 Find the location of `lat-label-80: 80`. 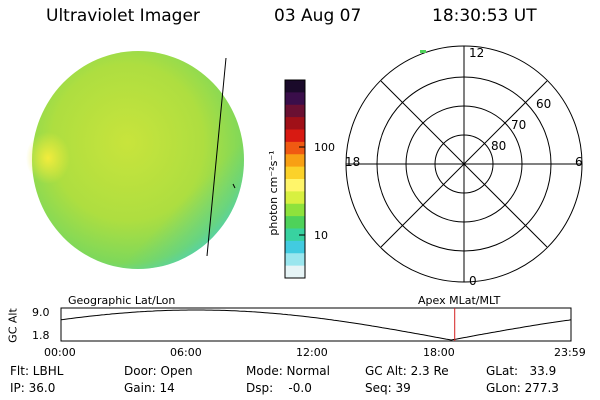

lat-label-80: 80 is located at coordinates (499, 146).